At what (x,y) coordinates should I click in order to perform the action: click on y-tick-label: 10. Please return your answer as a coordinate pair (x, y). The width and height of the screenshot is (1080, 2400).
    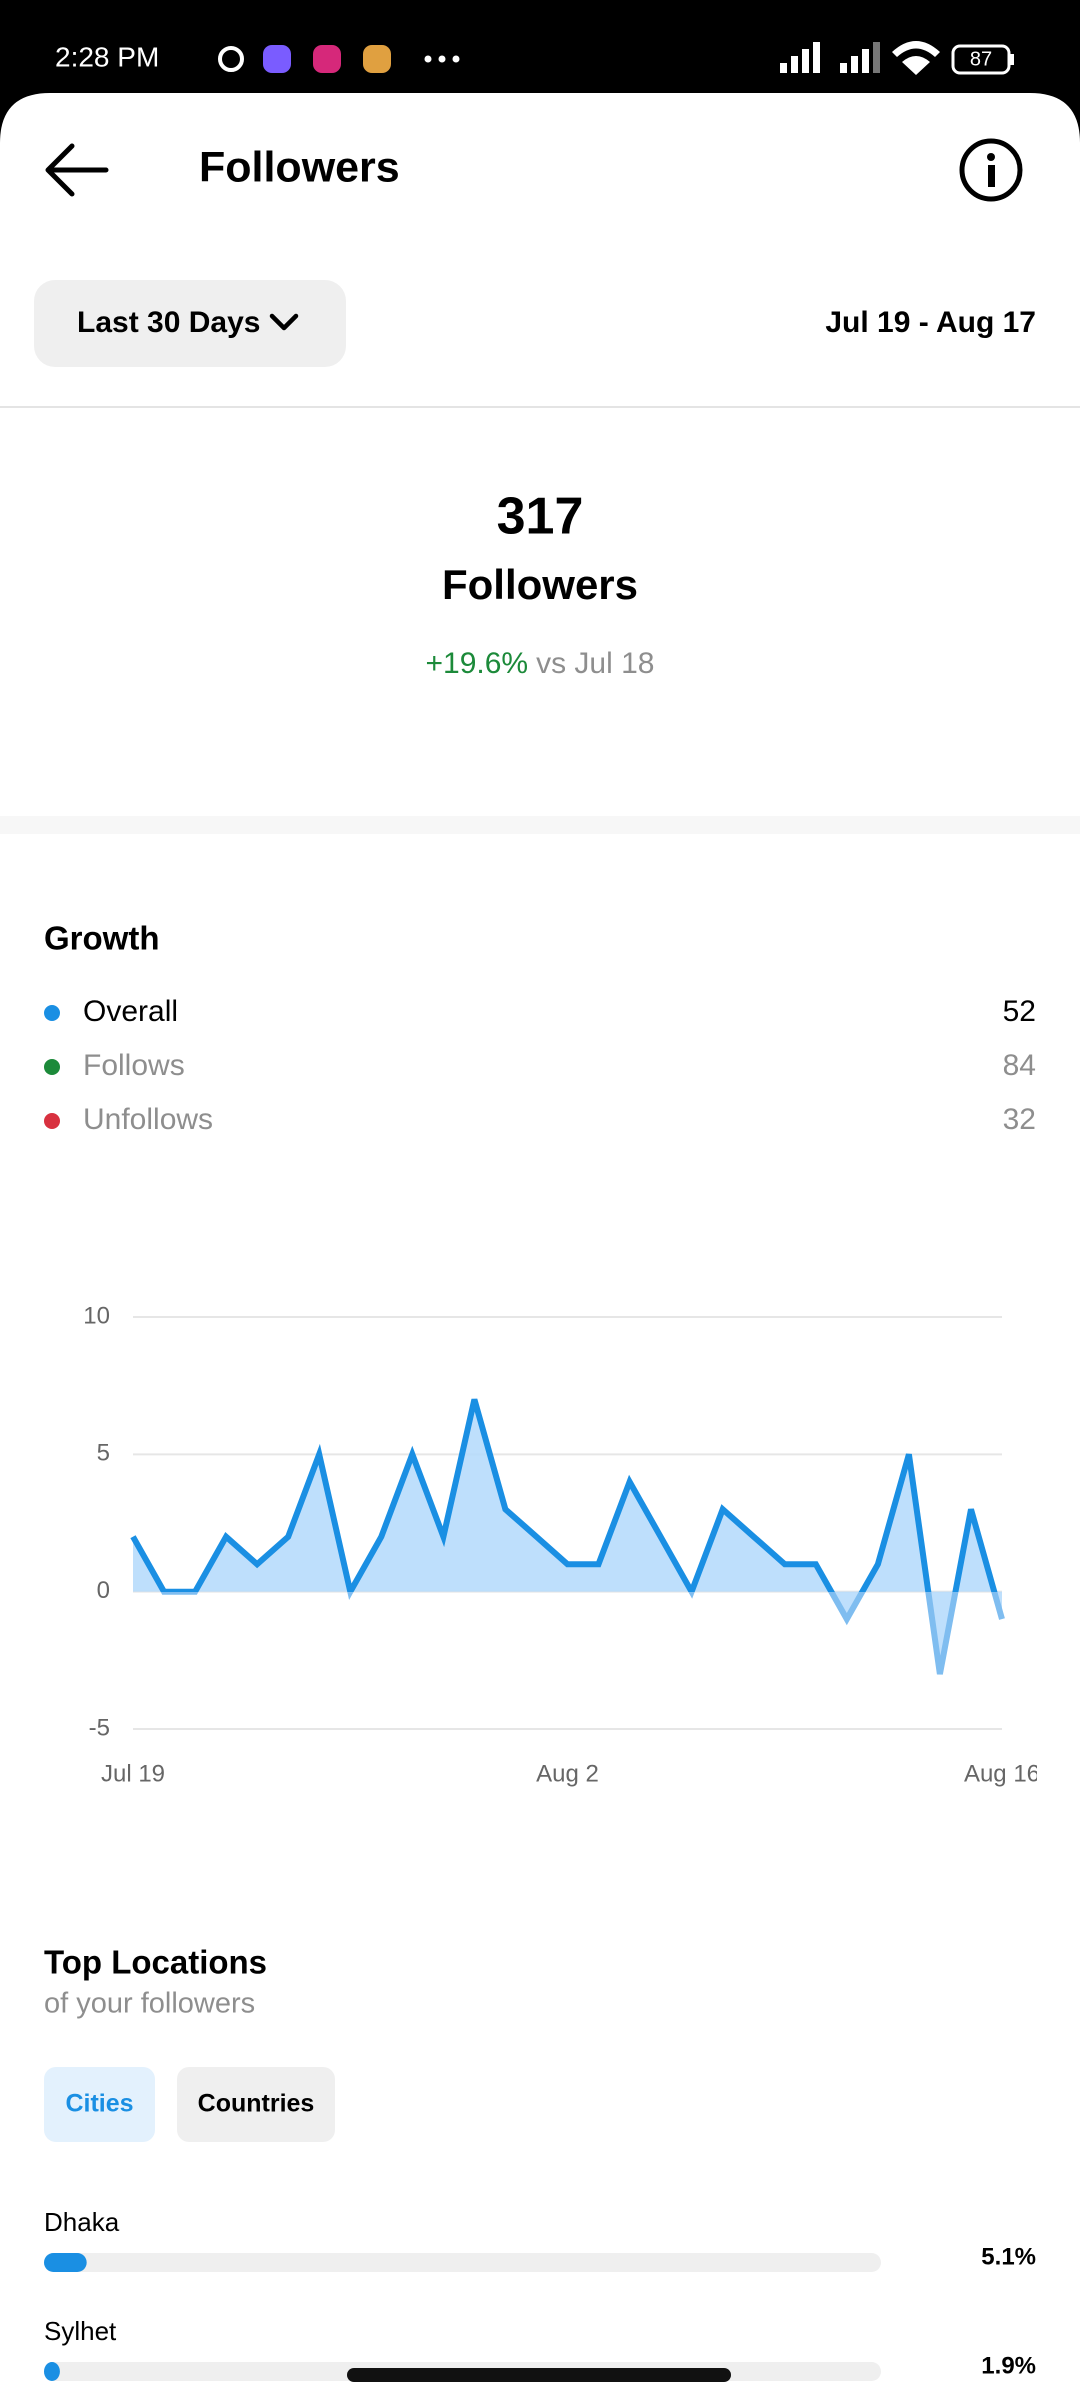
    Looking at the image, I should click on (96, 1315).